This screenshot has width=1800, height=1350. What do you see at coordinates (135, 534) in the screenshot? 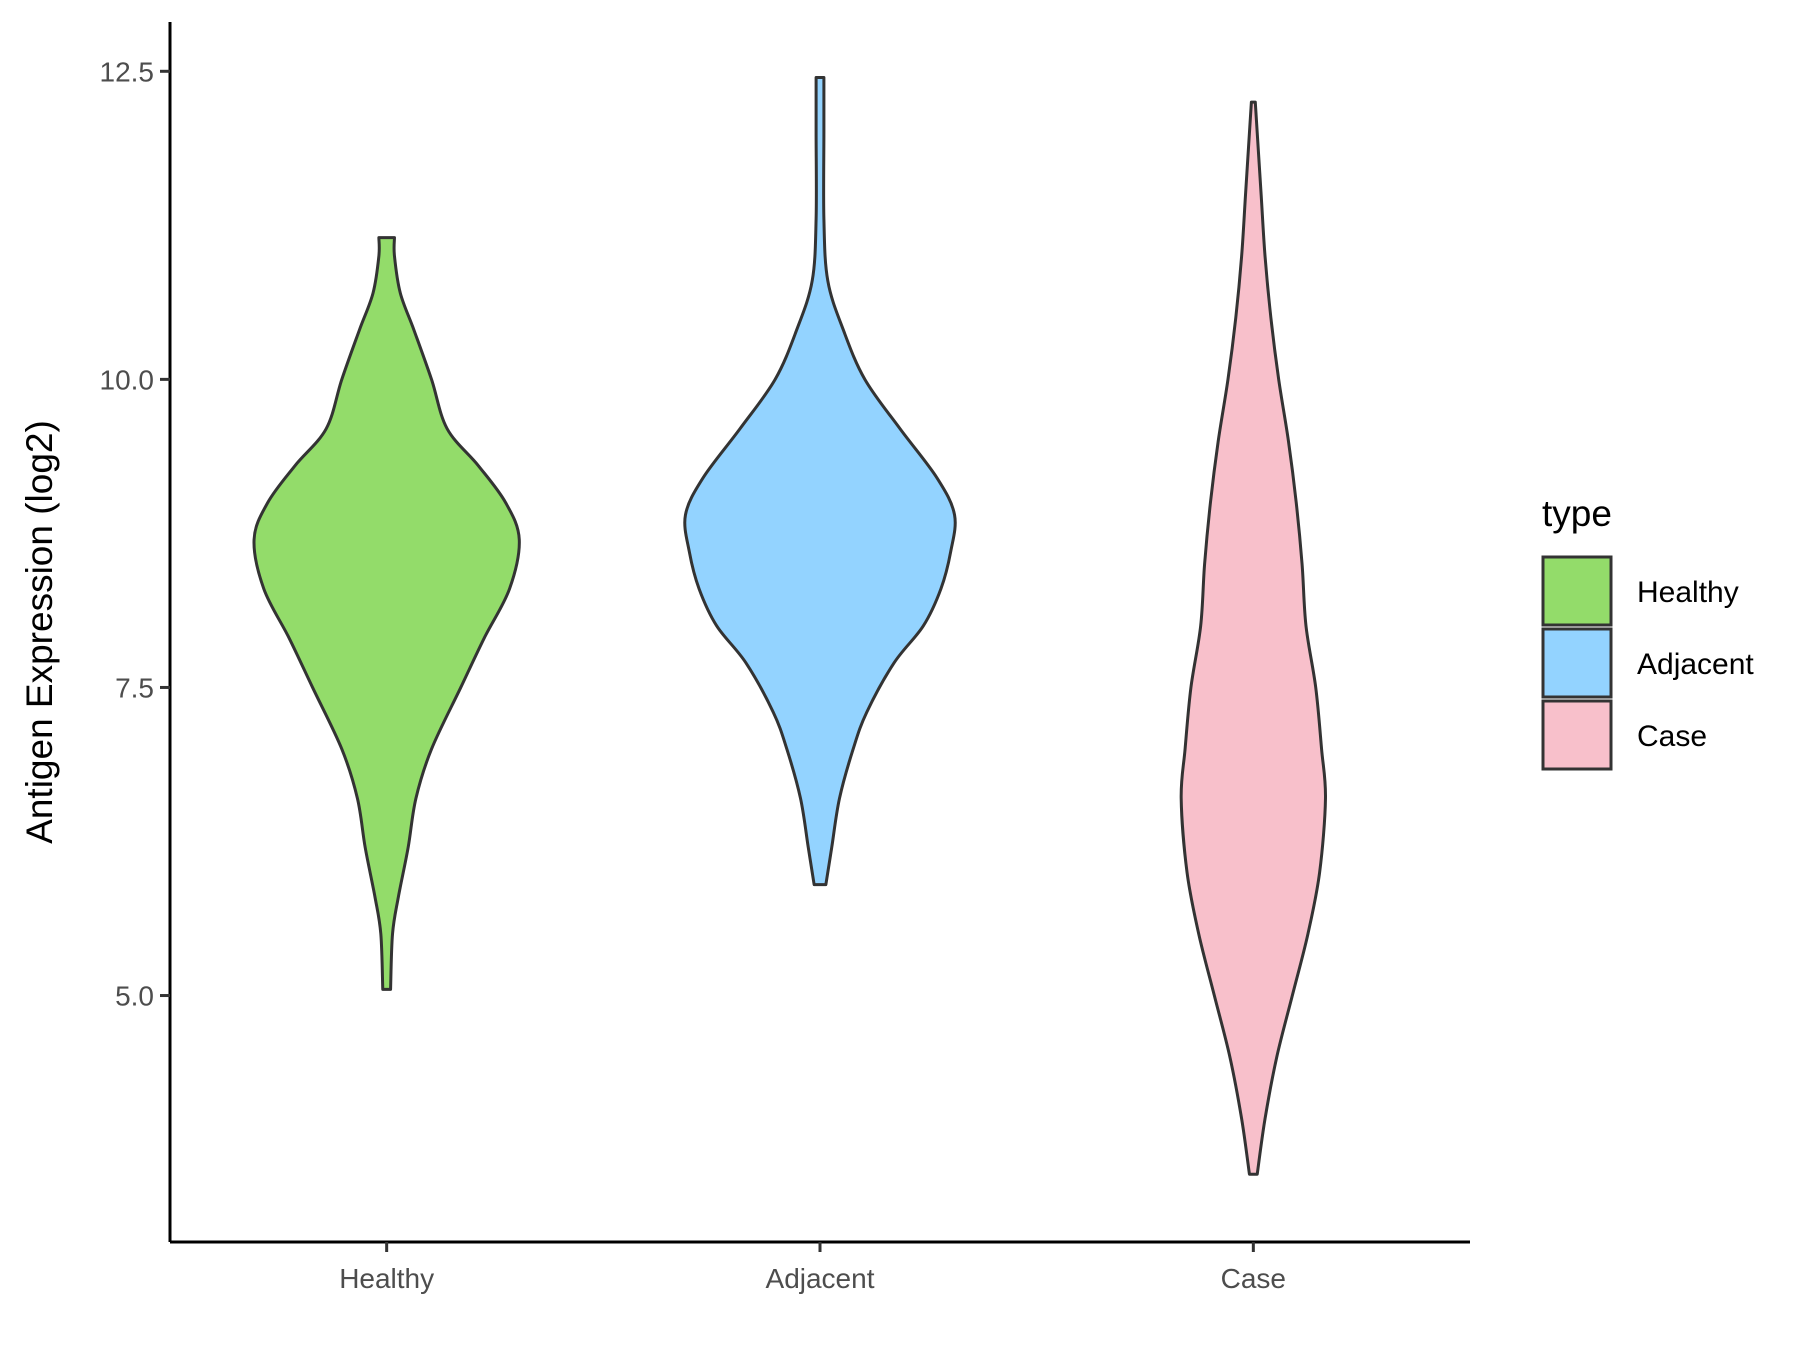
I see `y-ticks: 5.0 7.5 10.0 12.5` at bounding box center [135, 534].